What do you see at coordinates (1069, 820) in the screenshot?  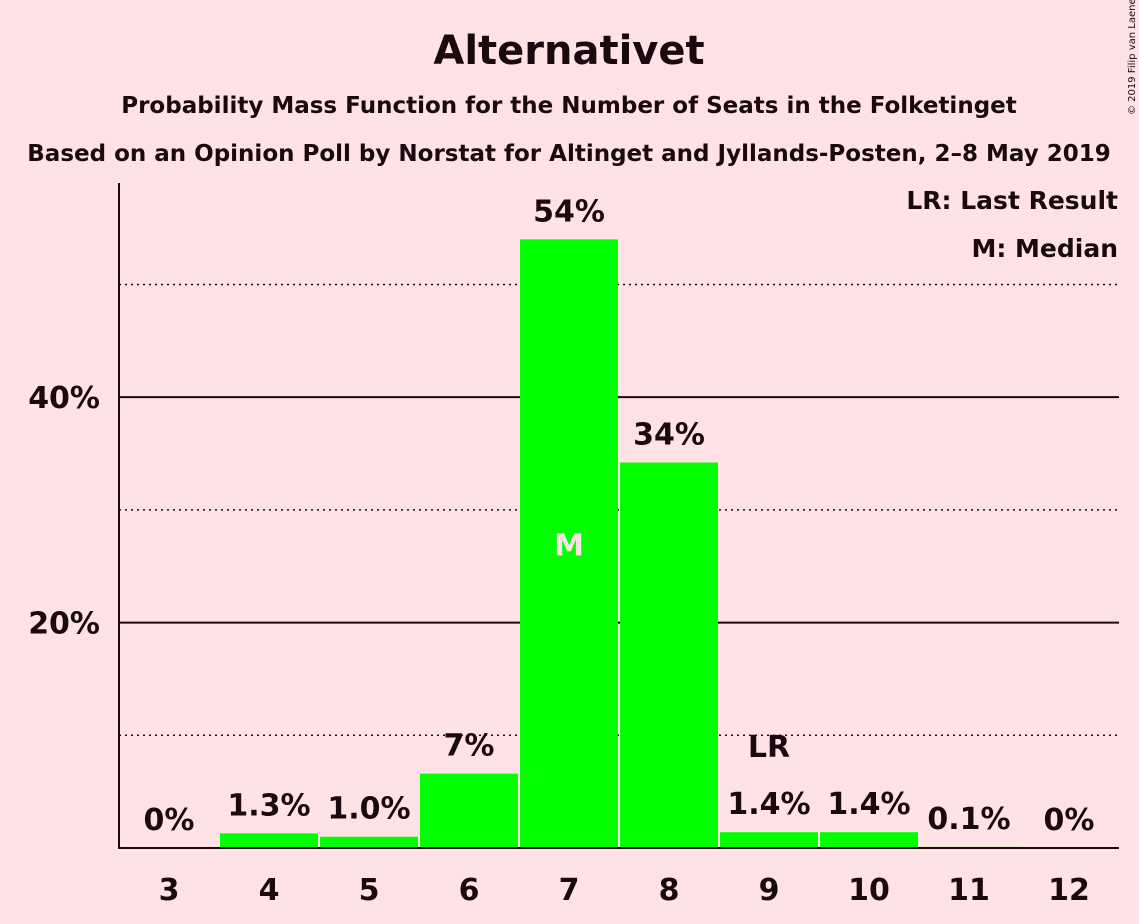 I see `data-label-12: 0%` at bounding box center [1069, 820].